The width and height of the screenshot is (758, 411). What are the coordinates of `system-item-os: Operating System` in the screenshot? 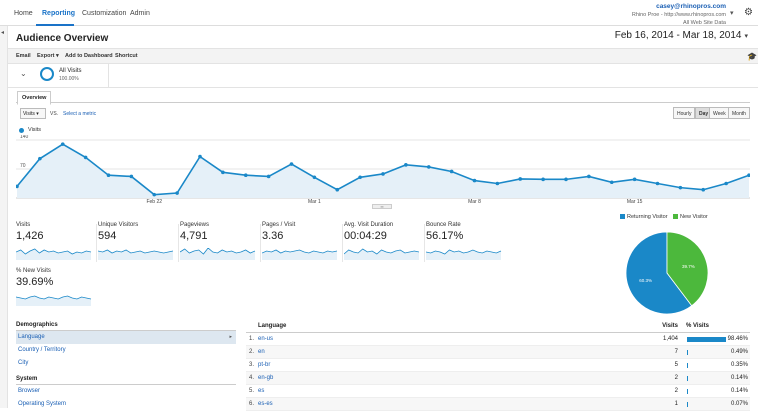 It's located at (42, 404).